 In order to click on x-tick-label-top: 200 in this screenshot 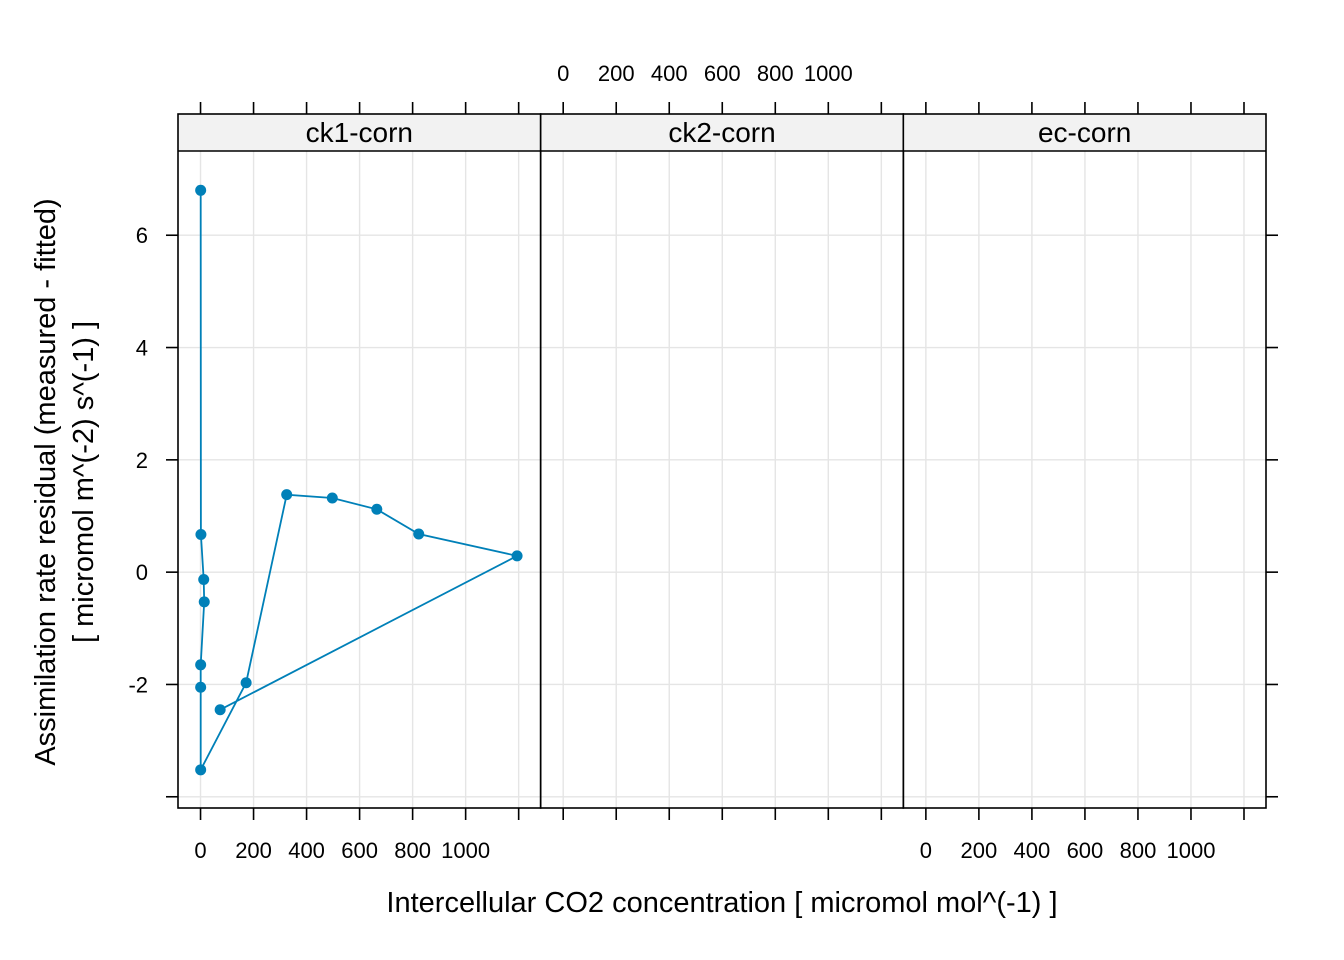, I will do `click(616, 73)`.